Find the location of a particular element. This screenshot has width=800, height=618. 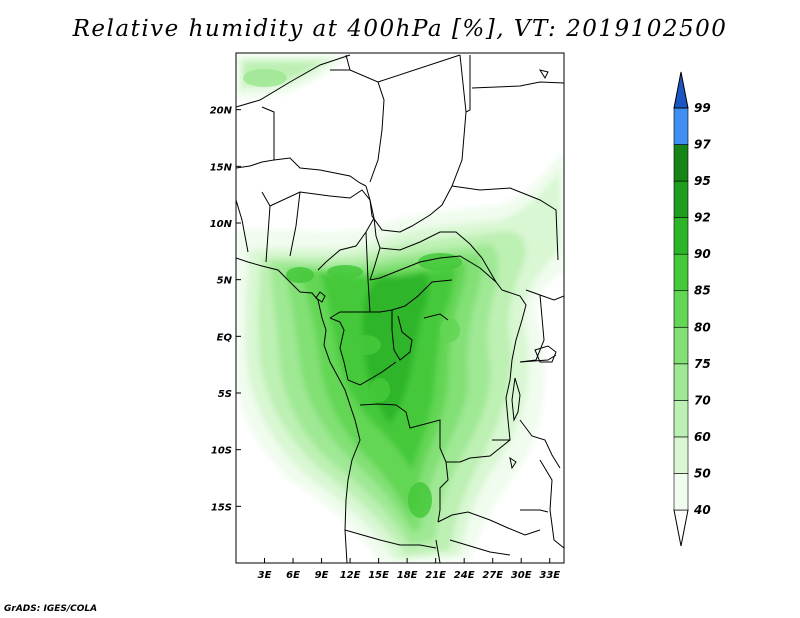

colorbar-label: 99 is located at coordinates (702, 108).